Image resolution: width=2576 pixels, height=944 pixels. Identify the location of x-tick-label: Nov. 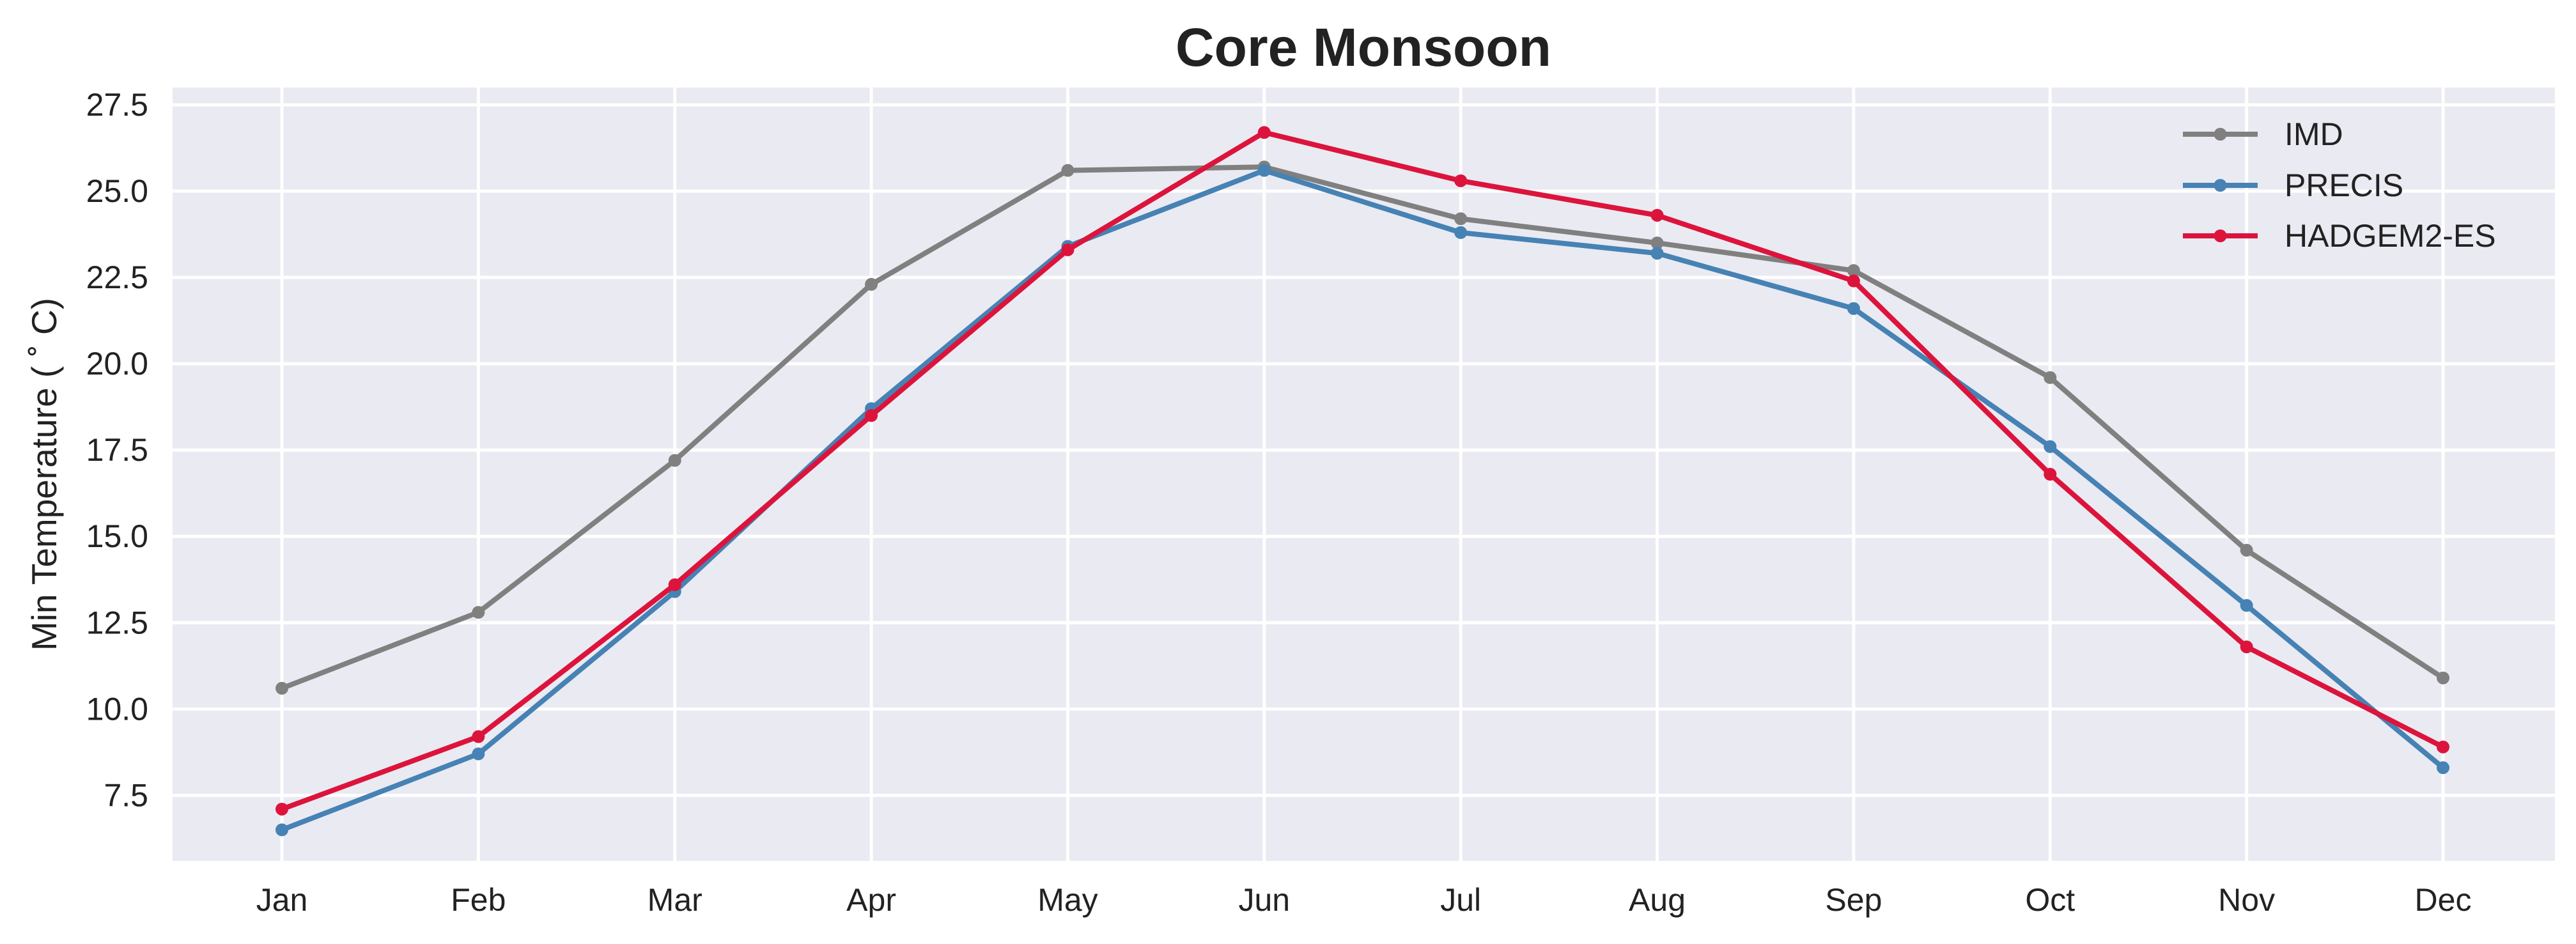
(2246, 900).